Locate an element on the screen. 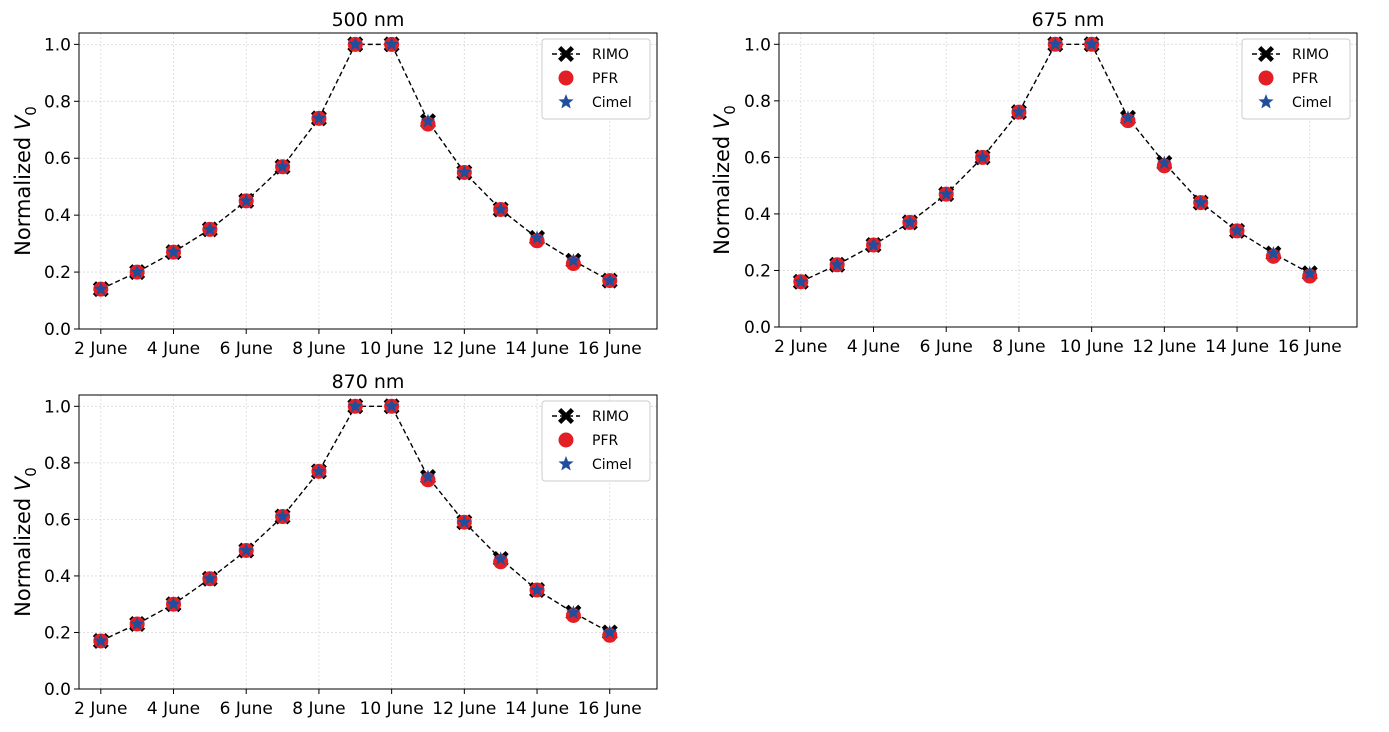  chart-title: 675 nm is located at coordinates (1068, 20).